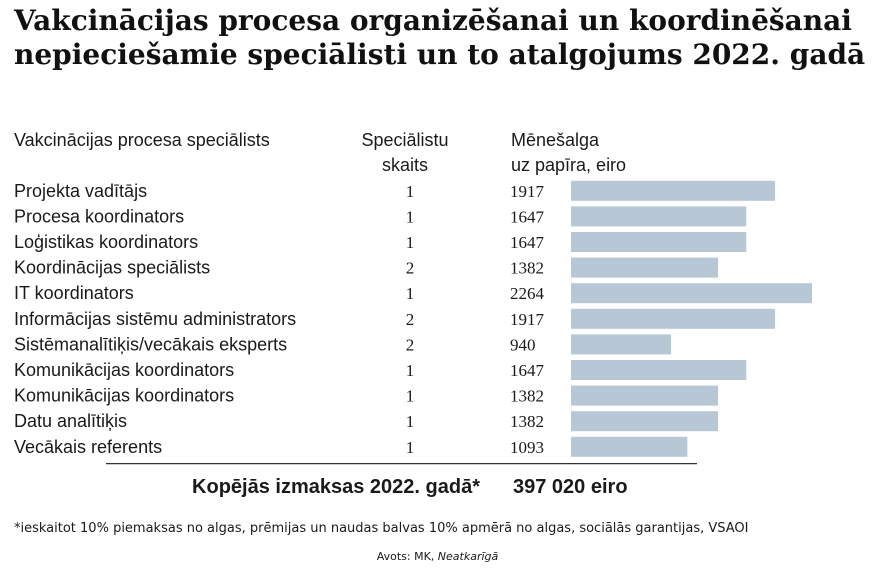 The image size is (875, 571). I want to click on total-cost-label: Kopējās izmaksas 2022. gadā*, so click(336, 487).